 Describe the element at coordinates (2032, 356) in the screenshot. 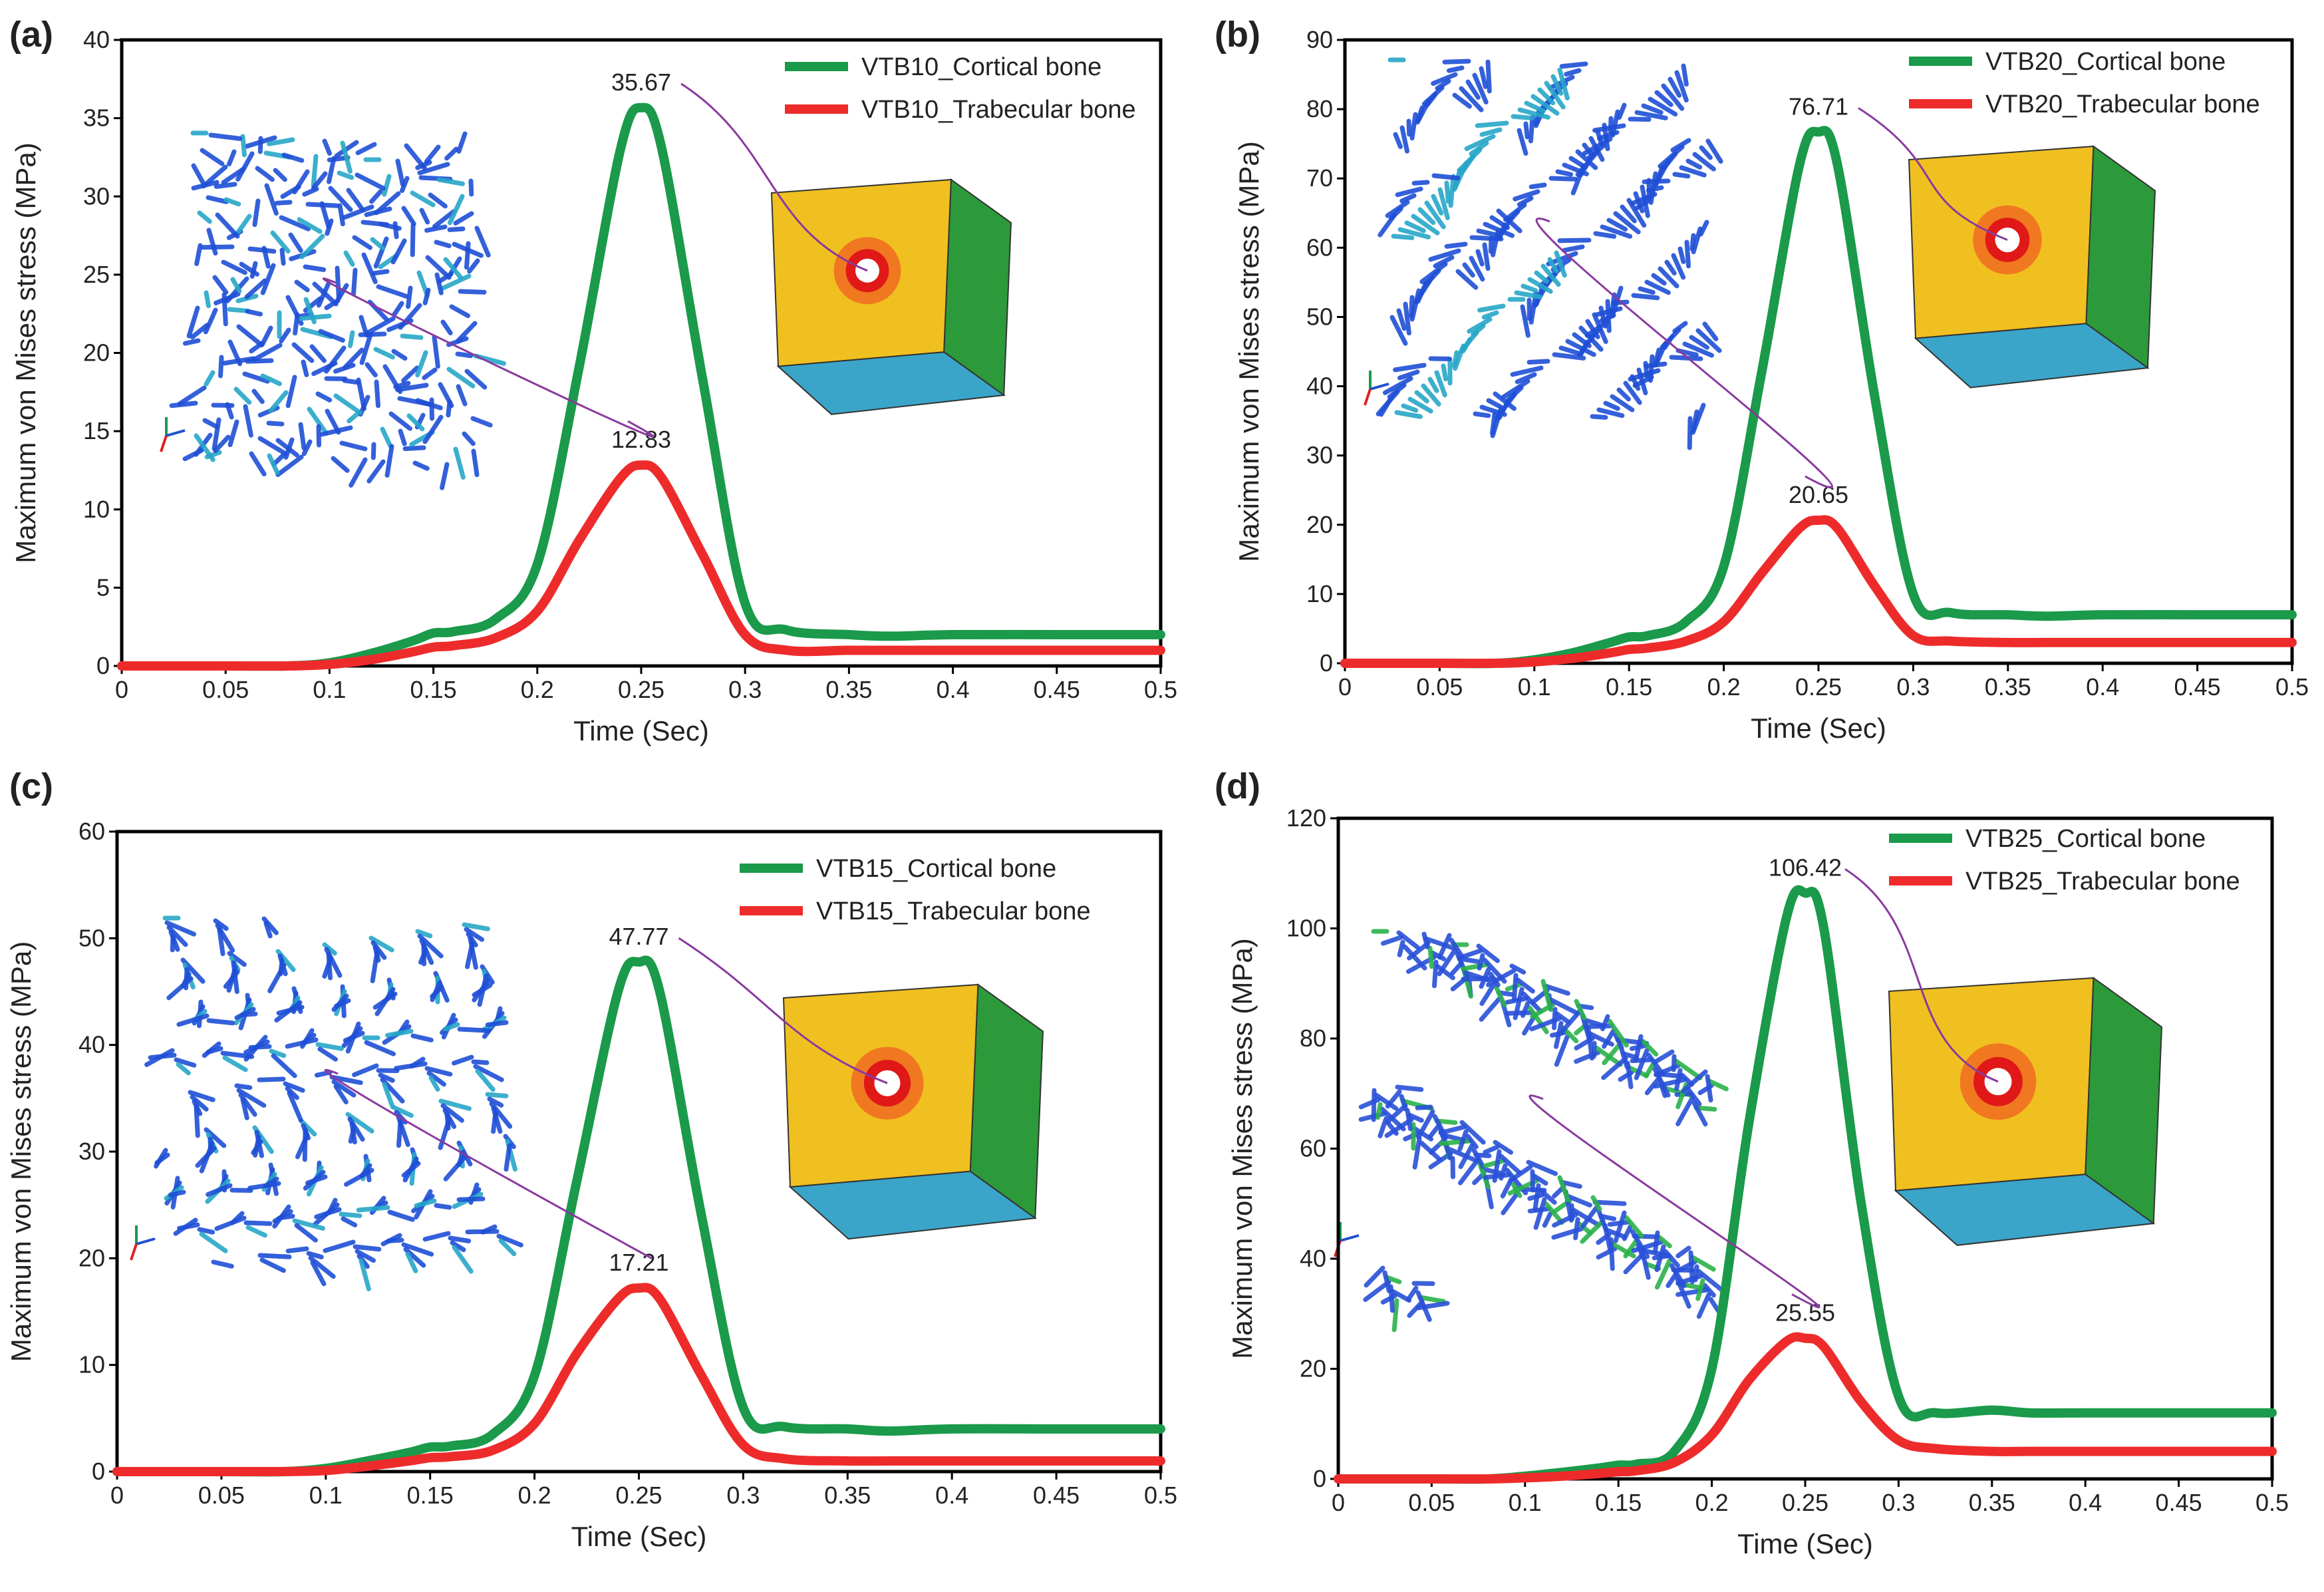

I see `cube-bottom-face` at that location.